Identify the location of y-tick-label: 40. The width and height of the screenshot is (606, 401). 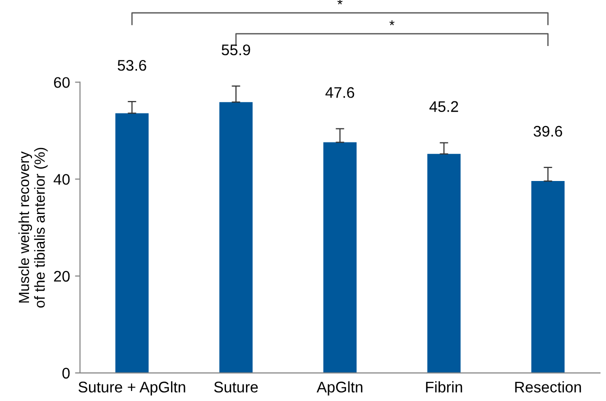
(62, 179).